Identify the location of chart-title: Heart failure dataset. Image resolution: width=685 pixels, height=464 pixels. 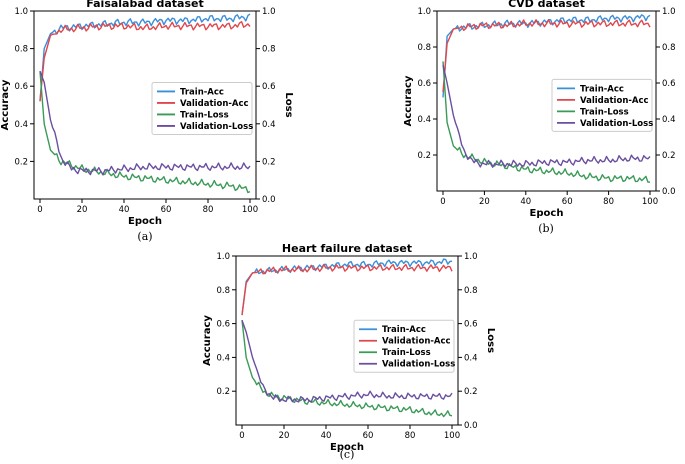
(347, 248).